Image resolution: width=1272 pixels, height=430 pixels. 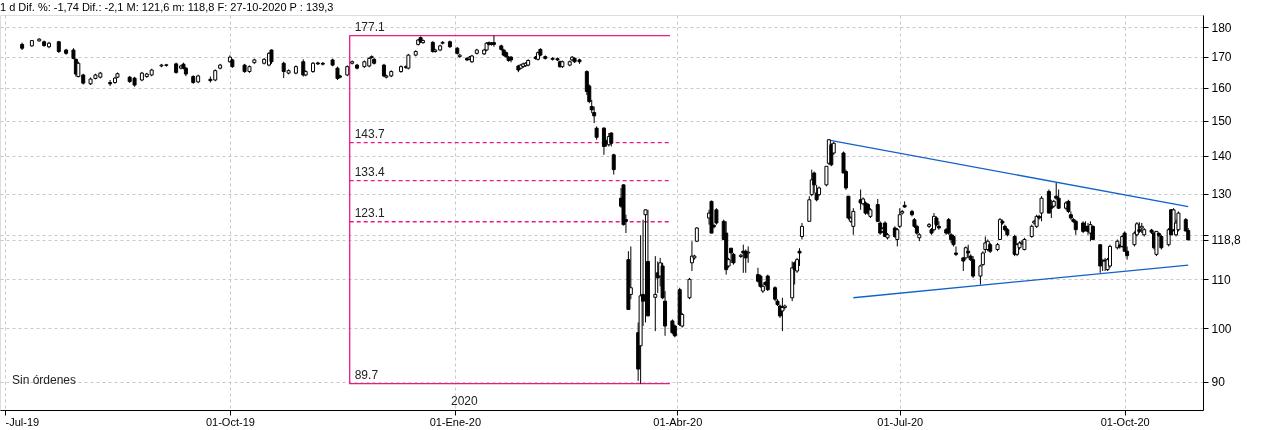 What do you see at coordinates (1221, 27) in the screenshot?
I see `y-tick-label: 180` at bounding box center [1221, 27].